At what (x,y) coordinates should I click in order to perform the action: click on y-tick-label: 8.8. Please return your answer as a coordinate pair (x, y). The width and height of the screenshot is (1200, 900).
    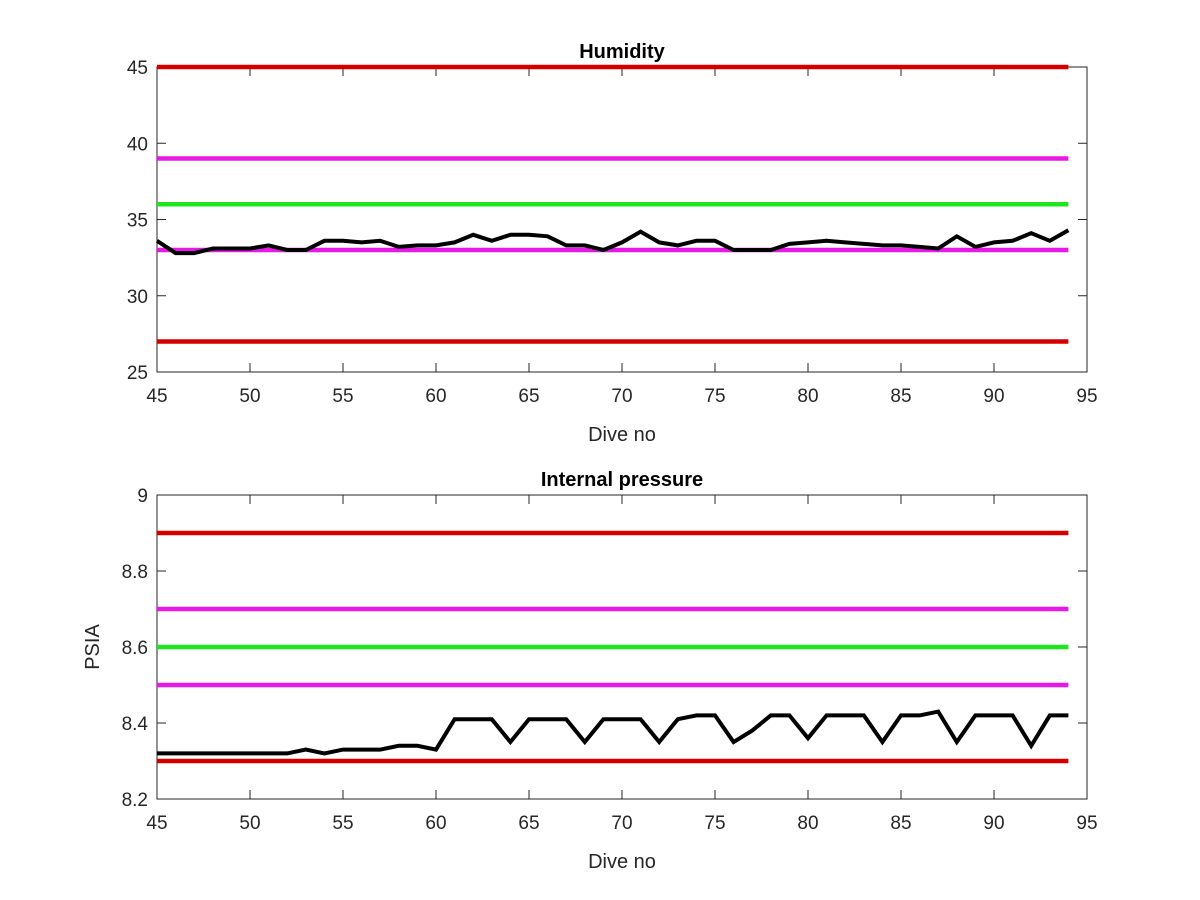
    Looking at the image, I should click on (135, 572).